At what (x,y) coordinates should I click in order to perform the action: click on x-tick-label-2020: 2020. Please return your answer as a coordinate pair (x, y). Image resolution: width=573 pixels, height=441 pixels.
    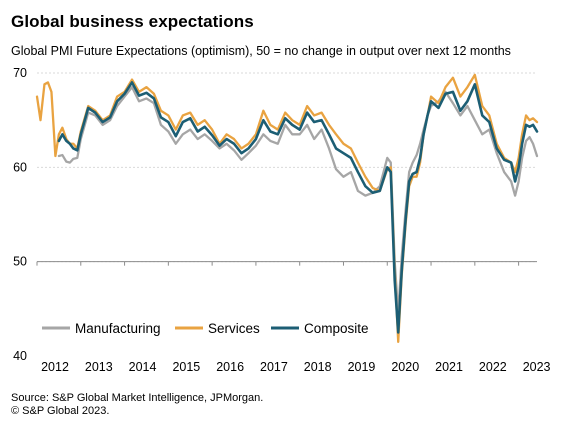
    Looking at the image, I should click on (405, 367).